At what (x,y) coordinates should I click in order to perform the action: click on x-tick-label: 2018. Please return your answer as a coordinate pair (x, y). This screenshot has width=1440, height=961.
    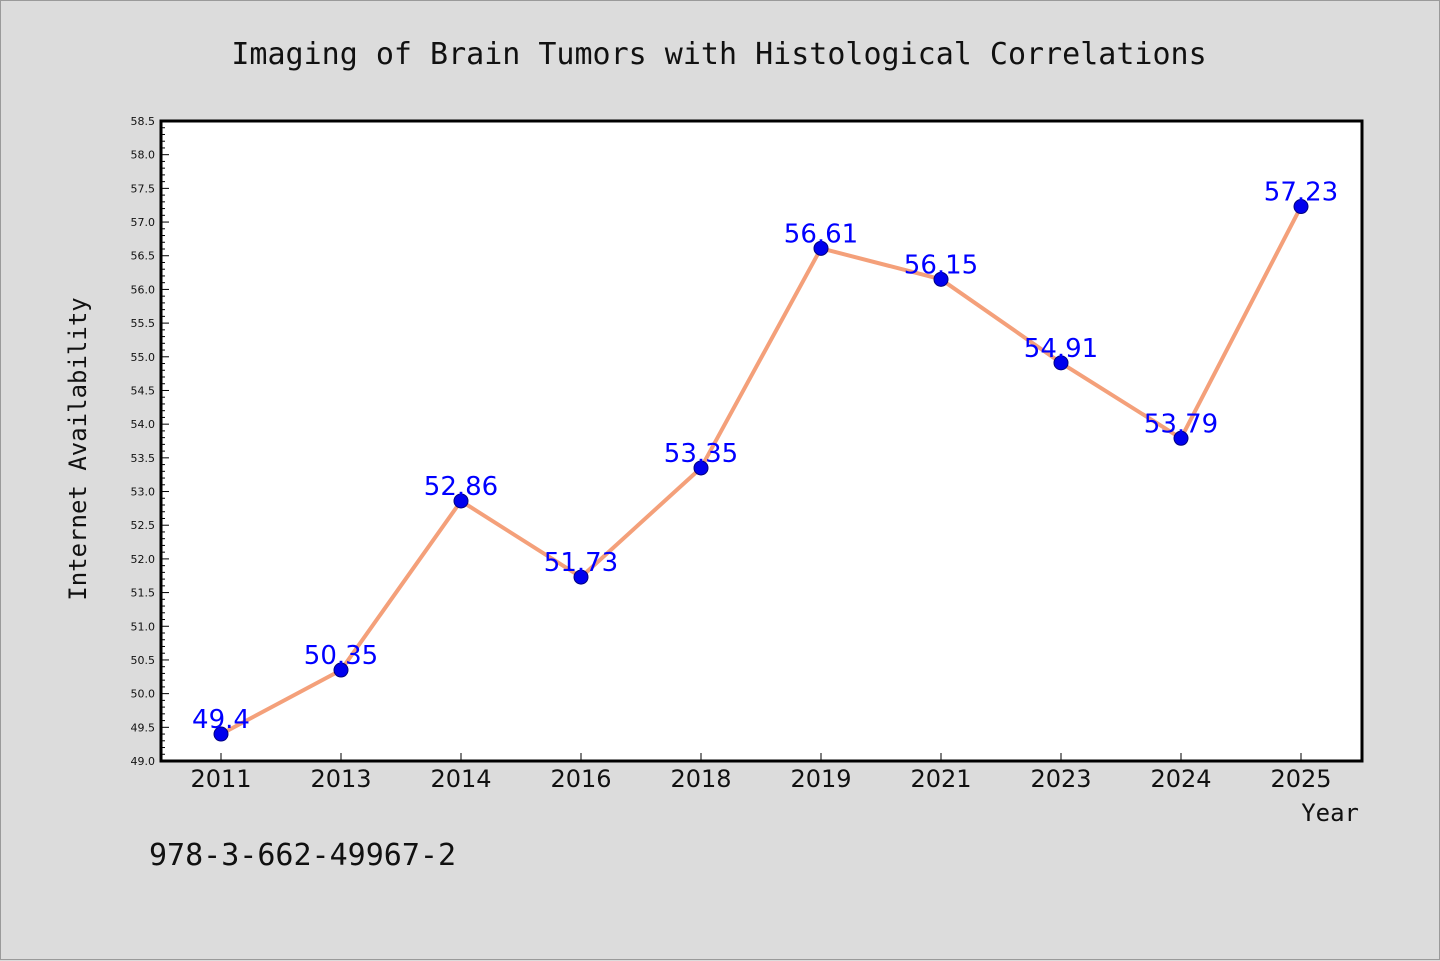
    Looking at the image, I should click on (700, 779).